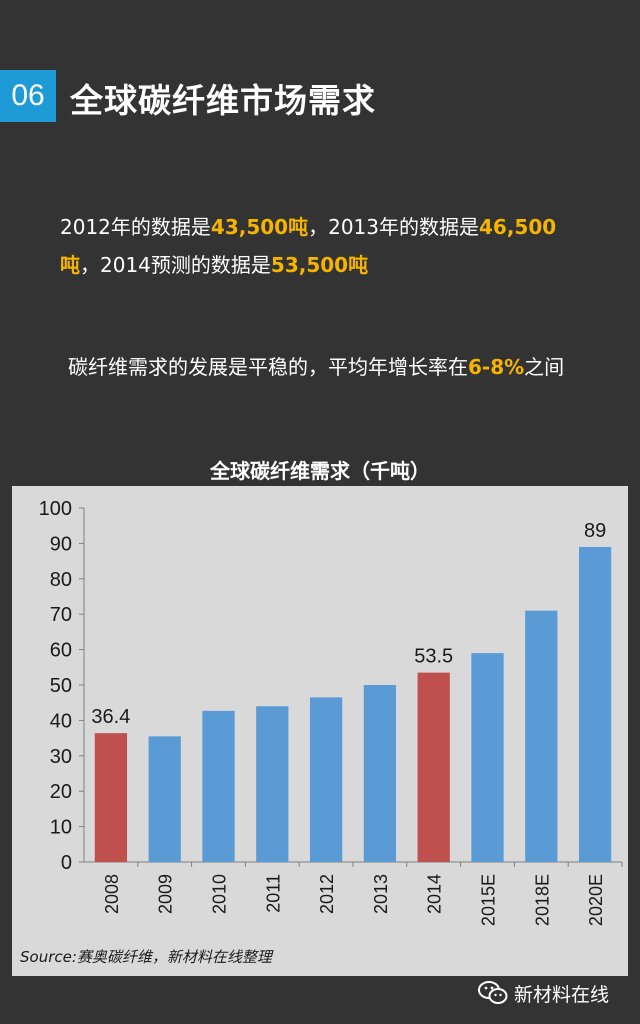 Image resolution: width=640 pixels, height=1024 pixels. What do you see at coordinates (223, 100) in the screenshot?
I see `page-title: 全球碳纤维市场需求` at bounding box center [223, 100].